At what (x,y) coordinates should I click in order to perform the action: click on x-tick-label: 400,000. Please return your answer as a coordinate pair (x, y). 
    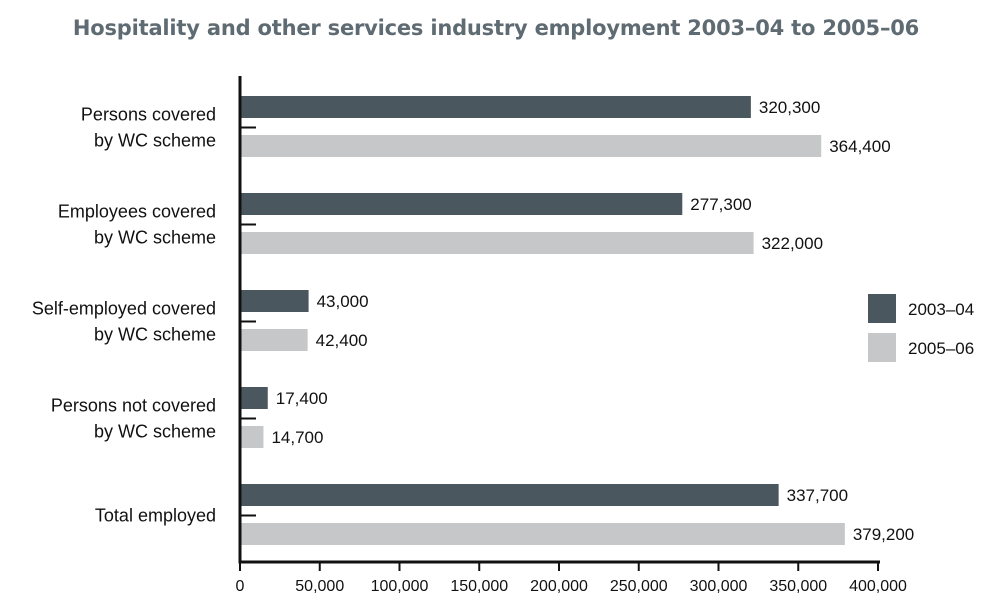
    Looking at the image, I should click on (878, 586).